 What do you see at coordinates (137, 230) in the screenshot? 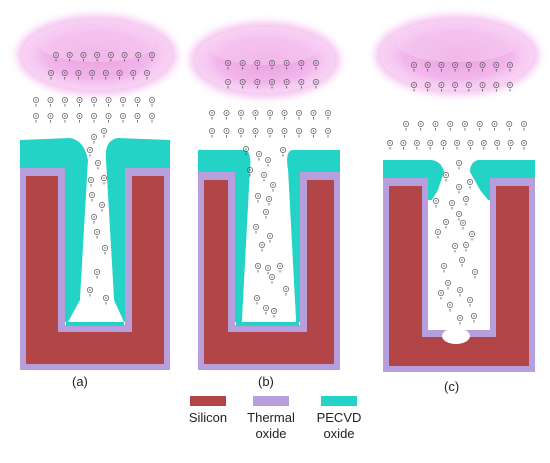
I see `pecvd-oxide-a-right` at bounding box center [137, 230].